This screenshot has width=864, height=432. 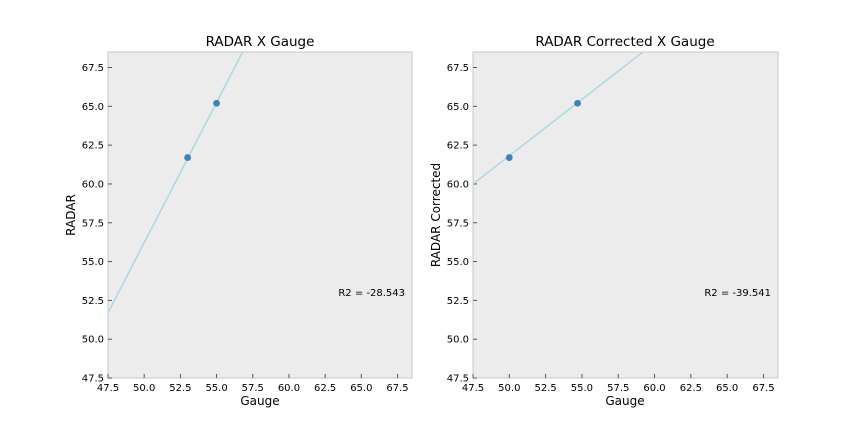 What do you see at coordinates (371, 293) in the screenshot?
I see `r2-annotation-1: R2 = -28.543` at bounding box center [371, 293].